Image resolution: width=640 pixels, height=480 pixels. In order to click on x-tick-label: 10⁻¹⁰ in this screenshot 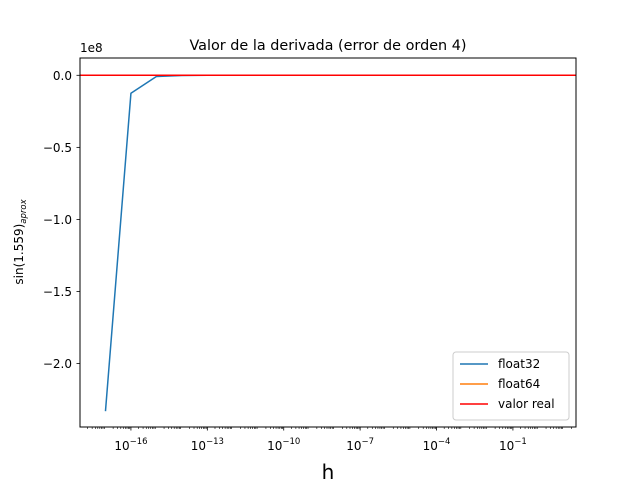, I will do `click(283, 445)`.